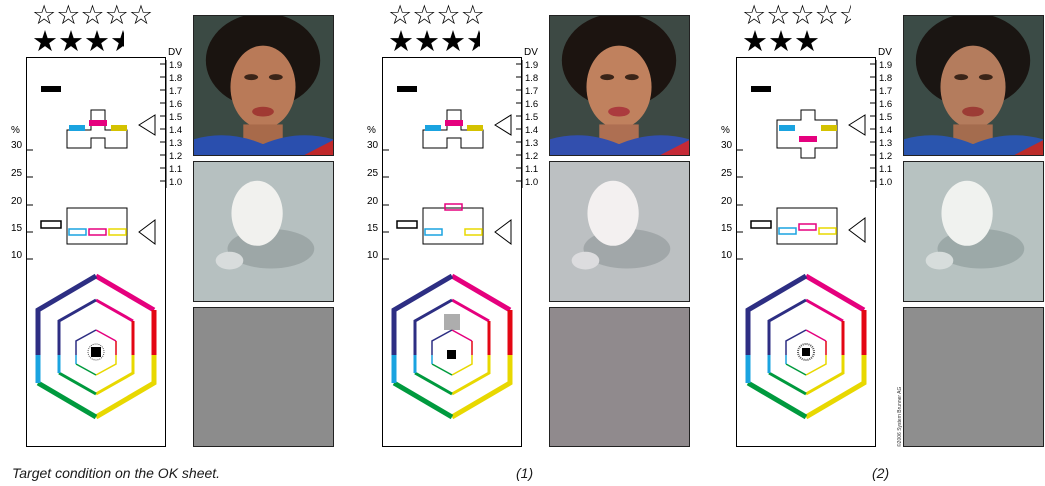  I want to click on stars-outline-row: ☆☆☆☆☆, so click(822, 15).